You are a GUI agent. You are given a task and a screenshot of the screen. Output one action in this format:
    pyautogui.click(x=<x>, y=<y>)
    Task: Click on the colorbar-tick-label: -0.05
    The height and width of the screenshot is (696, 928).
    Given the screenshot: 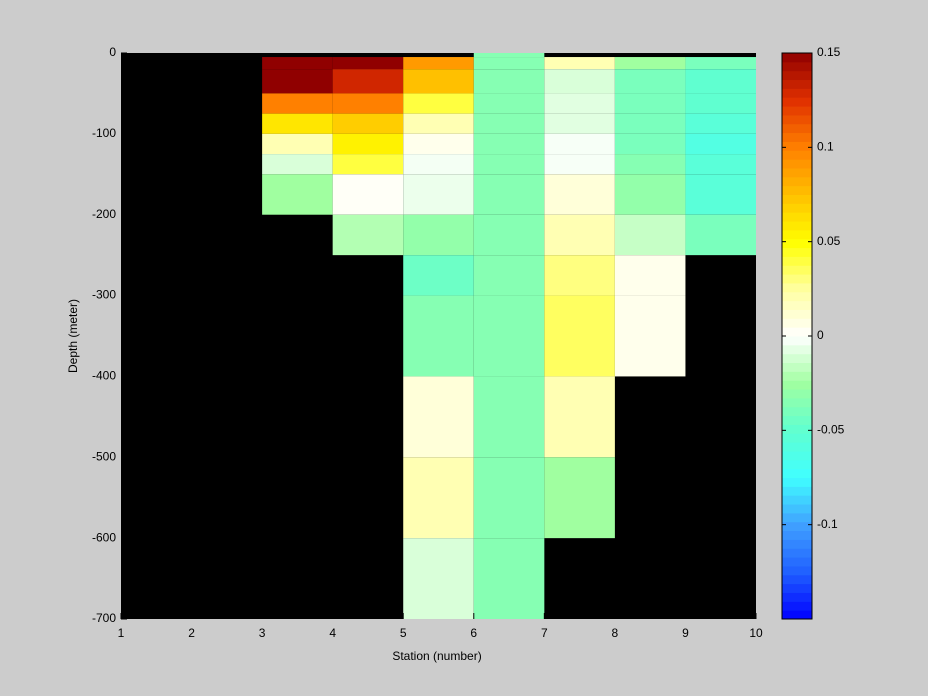 What is the action you would take?
    pyautogui.click(x=831, y=430)
    